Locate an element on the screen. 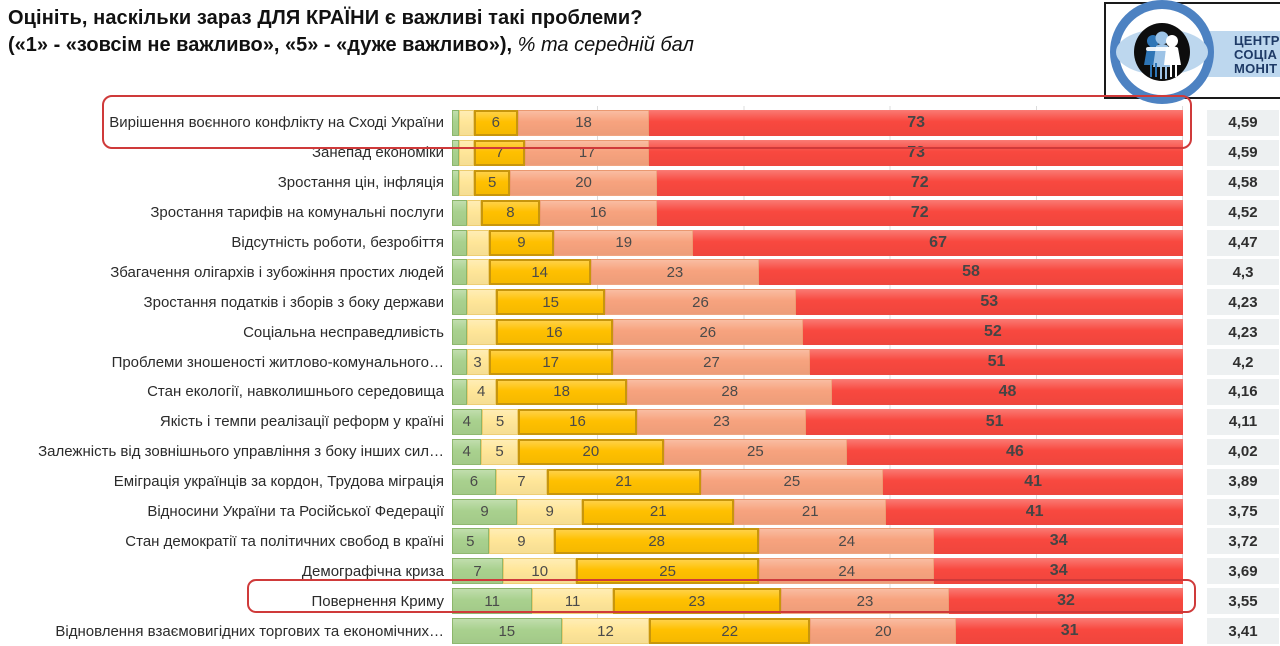 This screenshot has width=1280, height=646. segment-value: 48 is located at coordinates (1007, 391).